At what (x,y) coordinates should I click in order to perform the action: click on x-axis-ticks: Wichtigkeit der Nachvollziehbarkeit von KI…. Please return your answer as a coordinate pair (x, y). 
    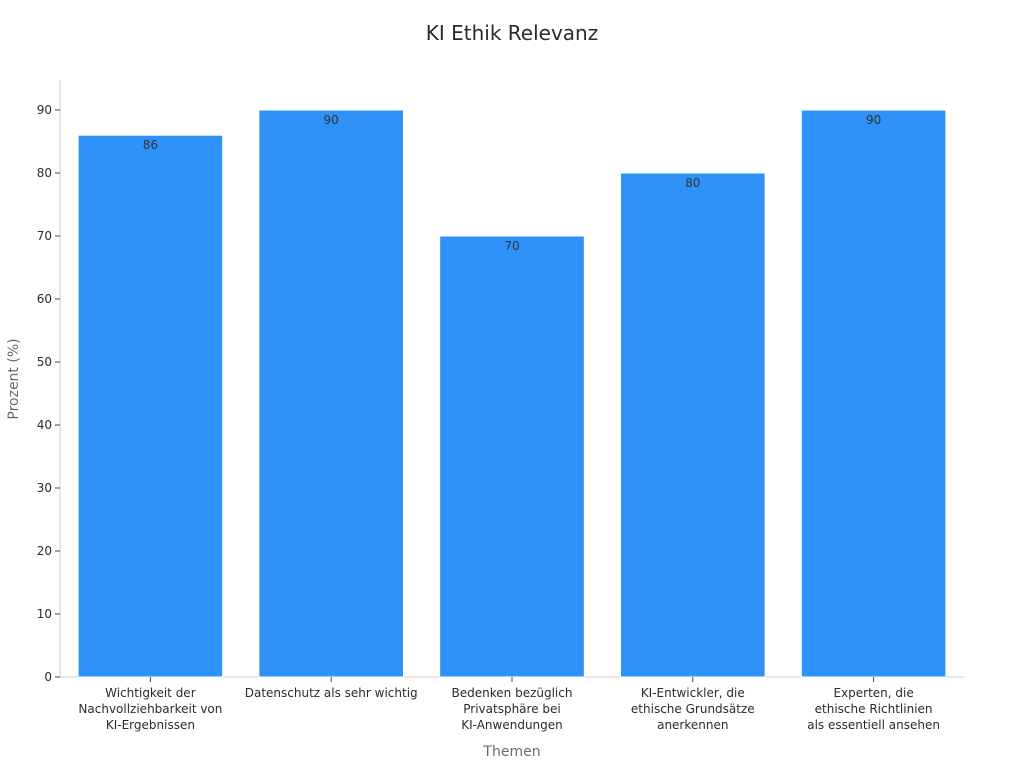
    Looking at the image, I should click on (509, 704).